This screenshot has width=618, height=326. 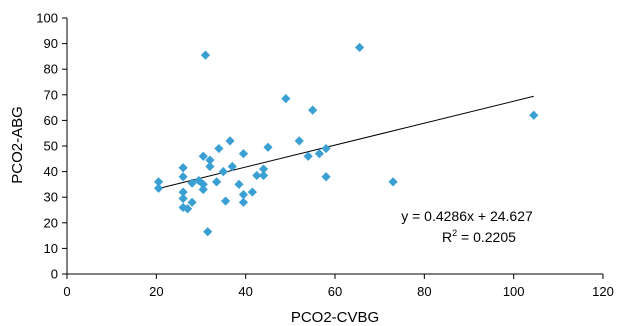 I want to click on x-axis-ticks: 0 20 40 60 80 100 120, so click(x=338, y=286).